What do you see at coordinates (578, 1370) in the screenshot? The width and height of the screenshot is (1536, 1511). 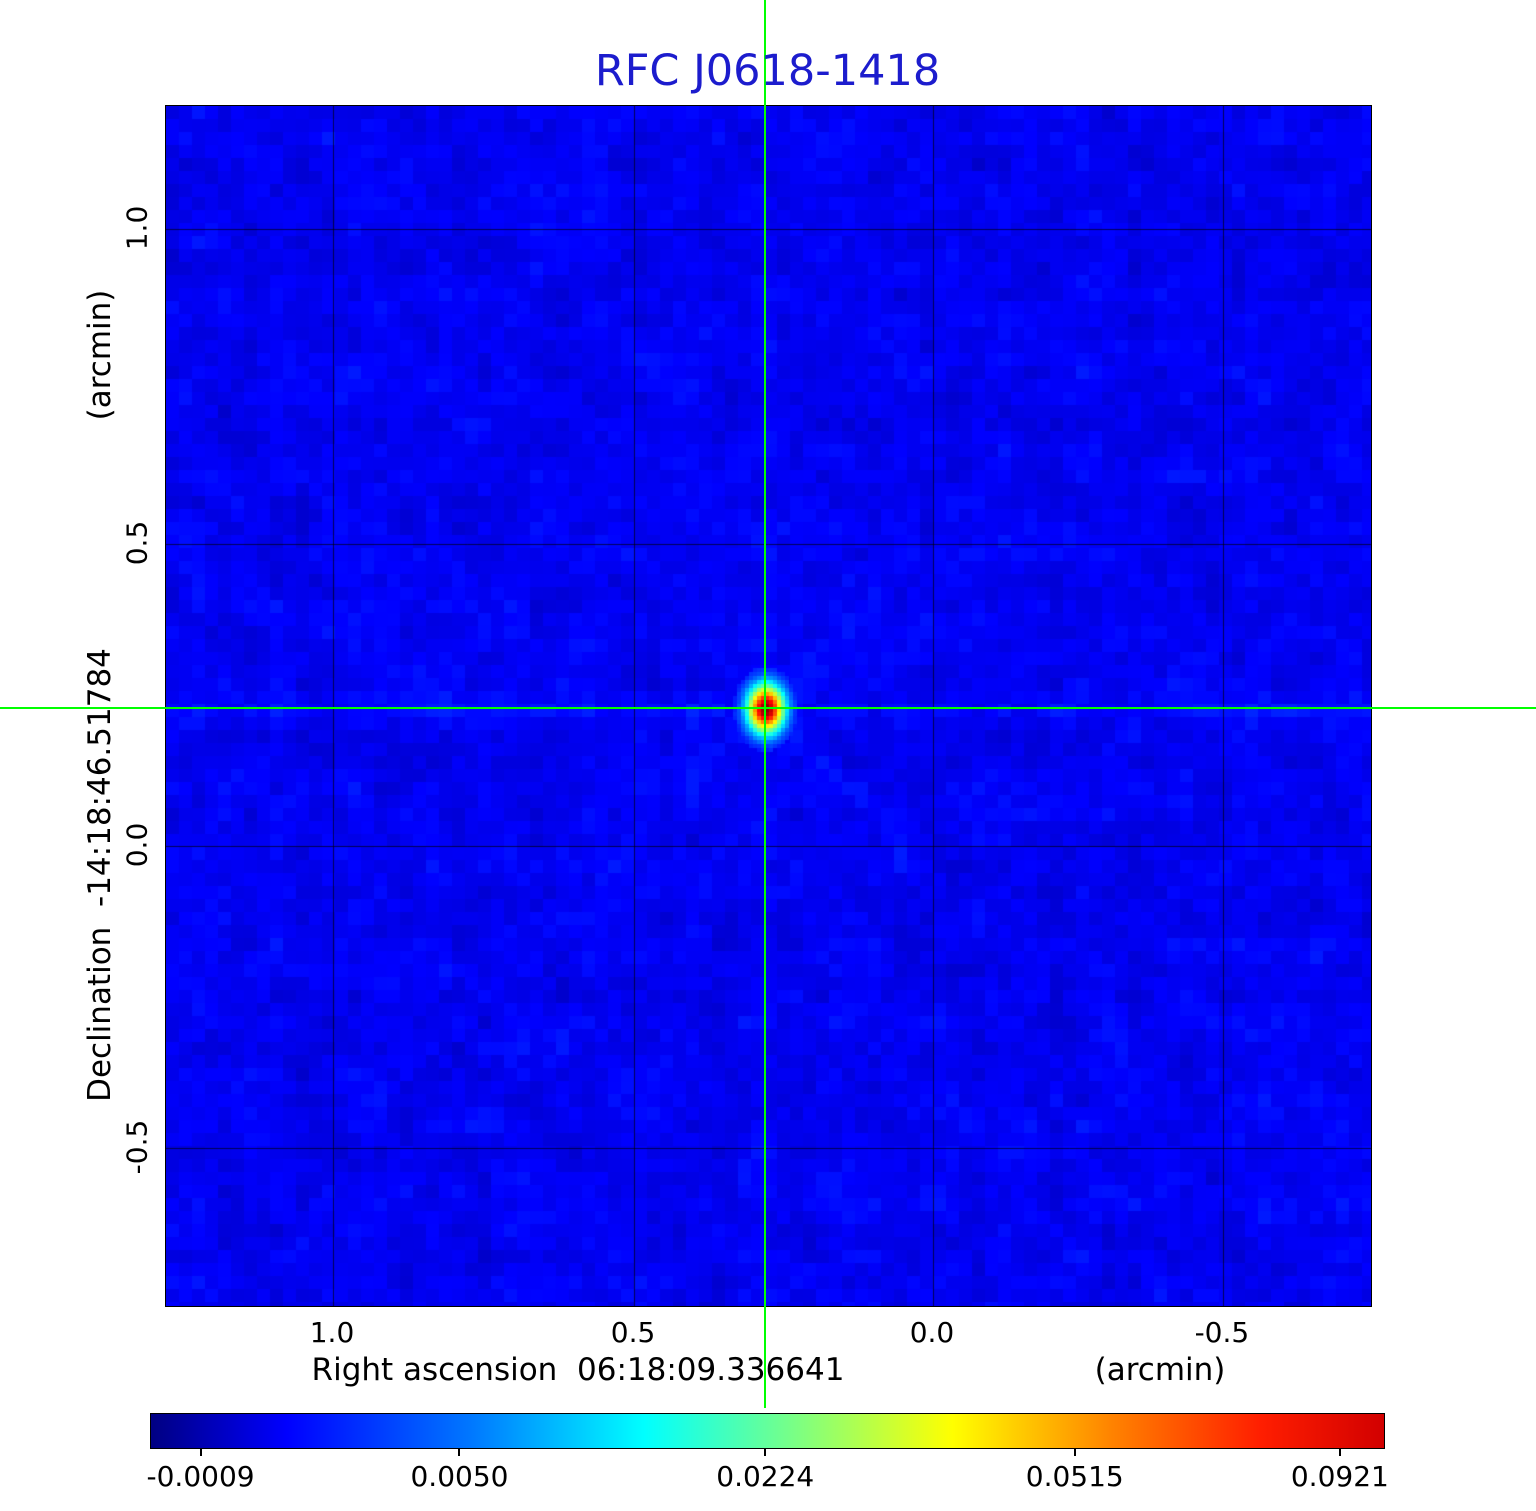 I see `x-axis-name-label: Right ascension 06:18:09.336641` at bounding box center [578, 1370].